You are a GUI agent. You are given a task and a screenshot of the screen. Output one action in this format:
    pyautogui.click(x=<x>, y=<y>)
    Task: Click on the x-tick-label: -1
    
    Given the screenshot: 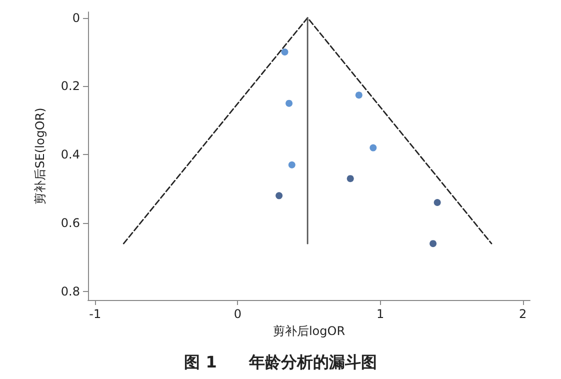 What is the action you would take?
    pyautogui.click(x=95, y=314)
    